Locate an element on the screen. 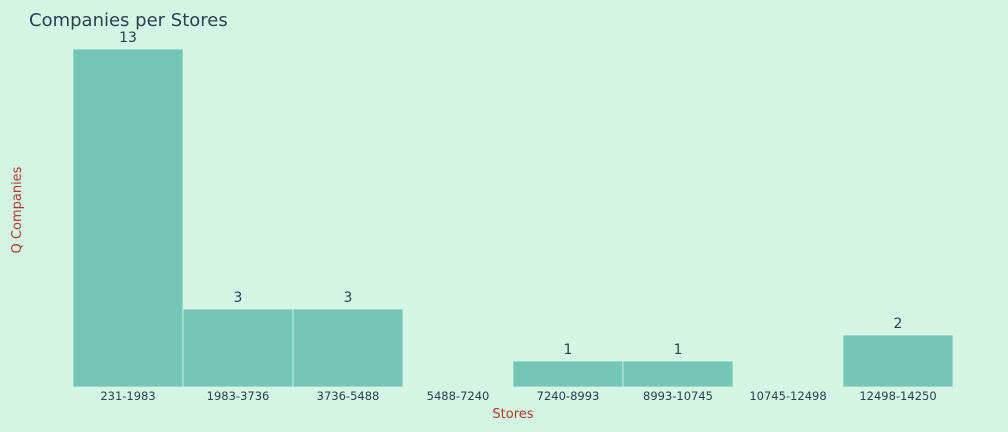  data-label-231-1983: 13 is located at coordinates (128, 38).